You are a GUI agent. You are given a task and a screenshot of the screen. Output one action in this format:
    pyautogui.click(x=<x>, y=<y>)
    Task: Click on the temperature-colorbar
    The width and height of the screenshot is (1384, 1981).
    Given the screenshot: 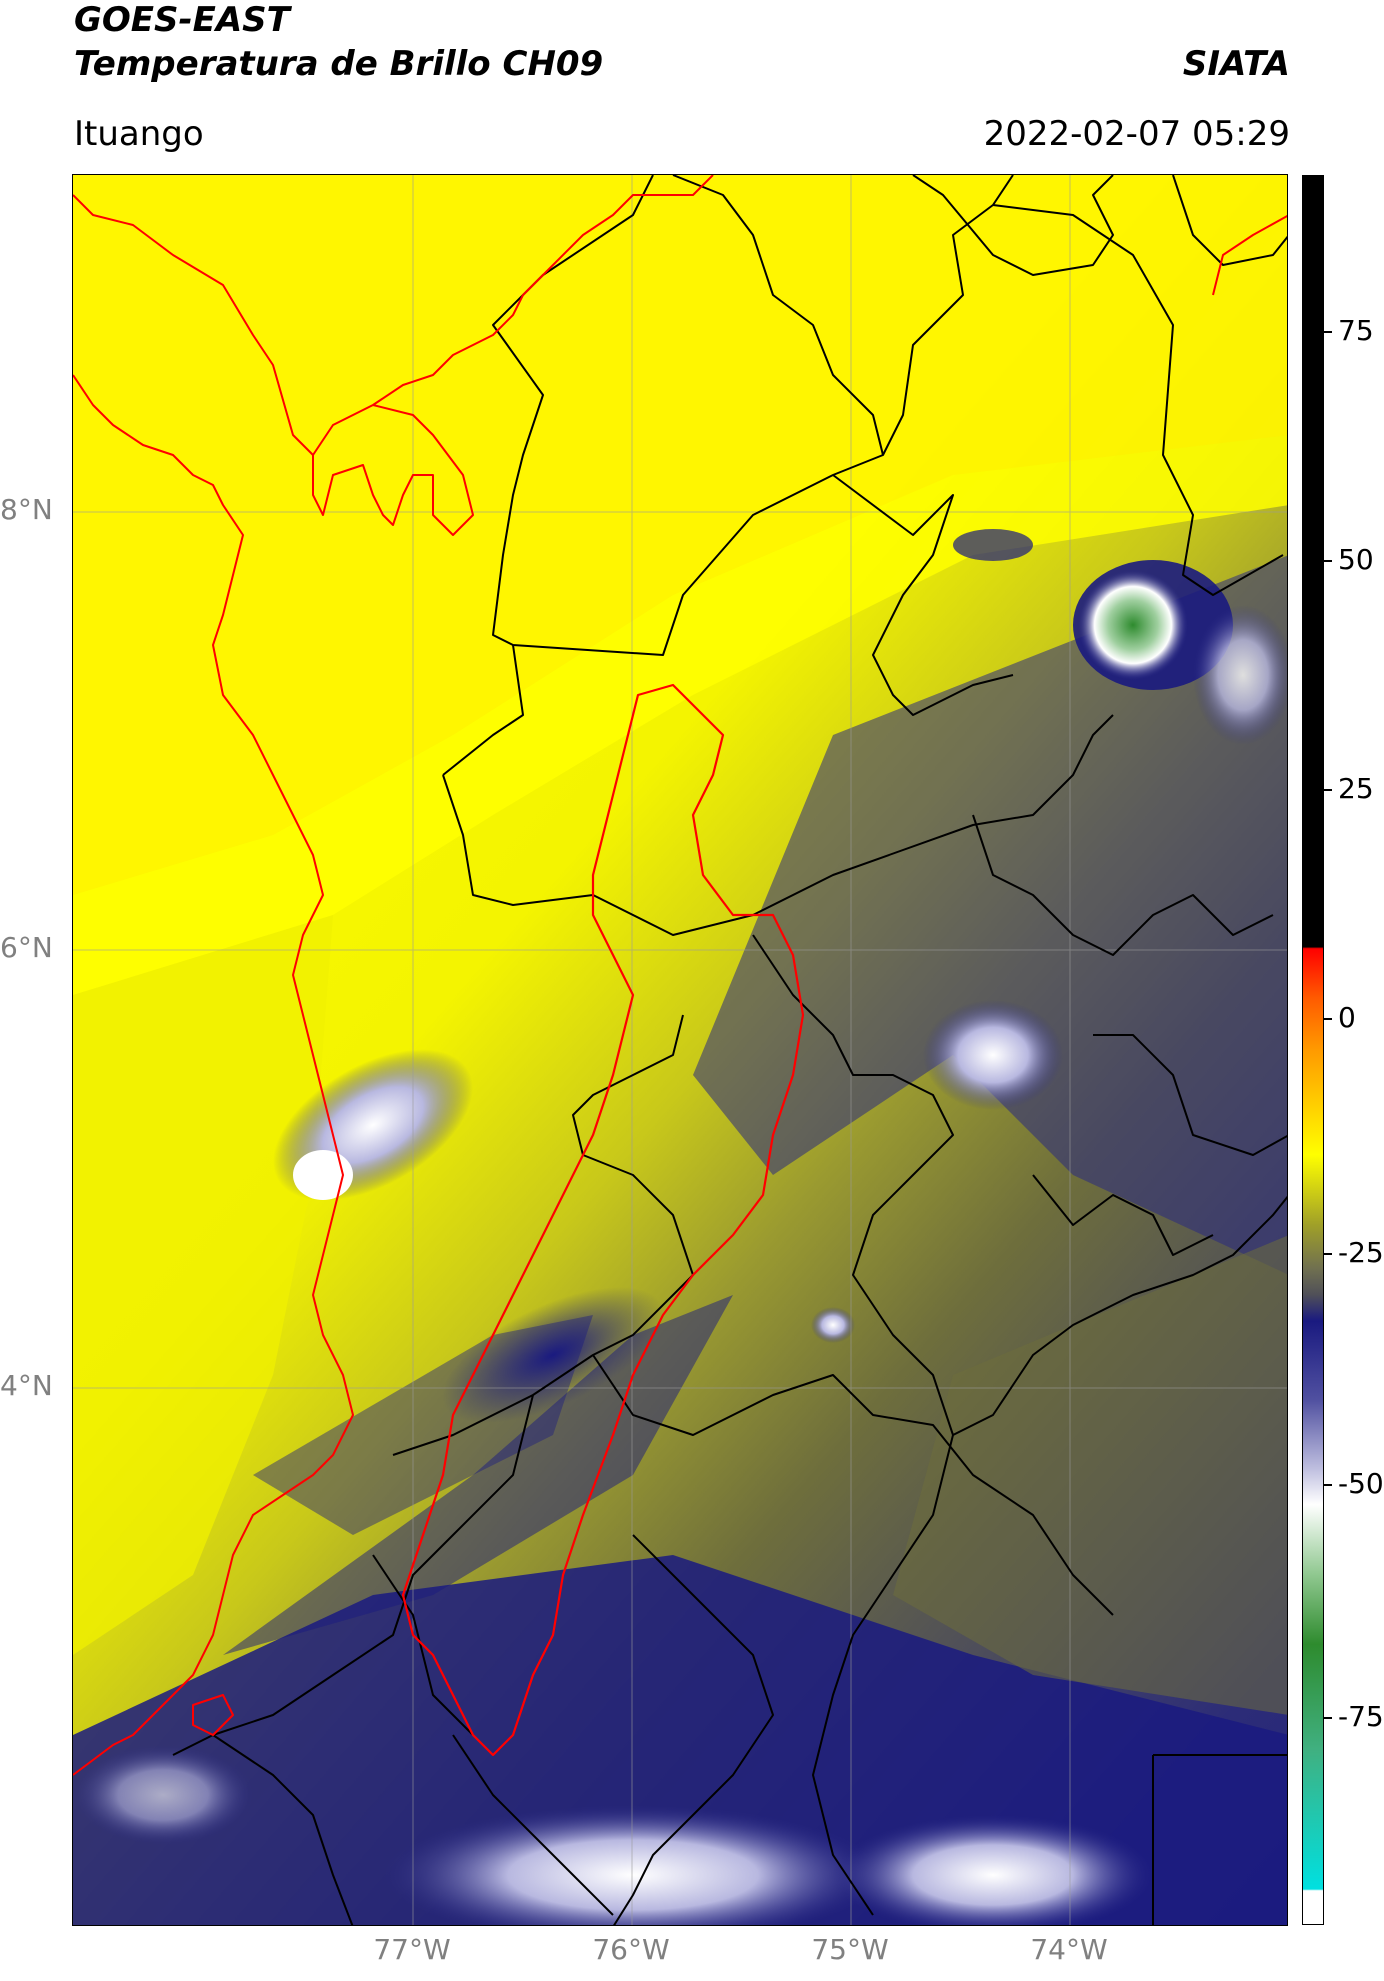 What is the action you would take?
    pyautogui.click(x=1313, y=1050)
    